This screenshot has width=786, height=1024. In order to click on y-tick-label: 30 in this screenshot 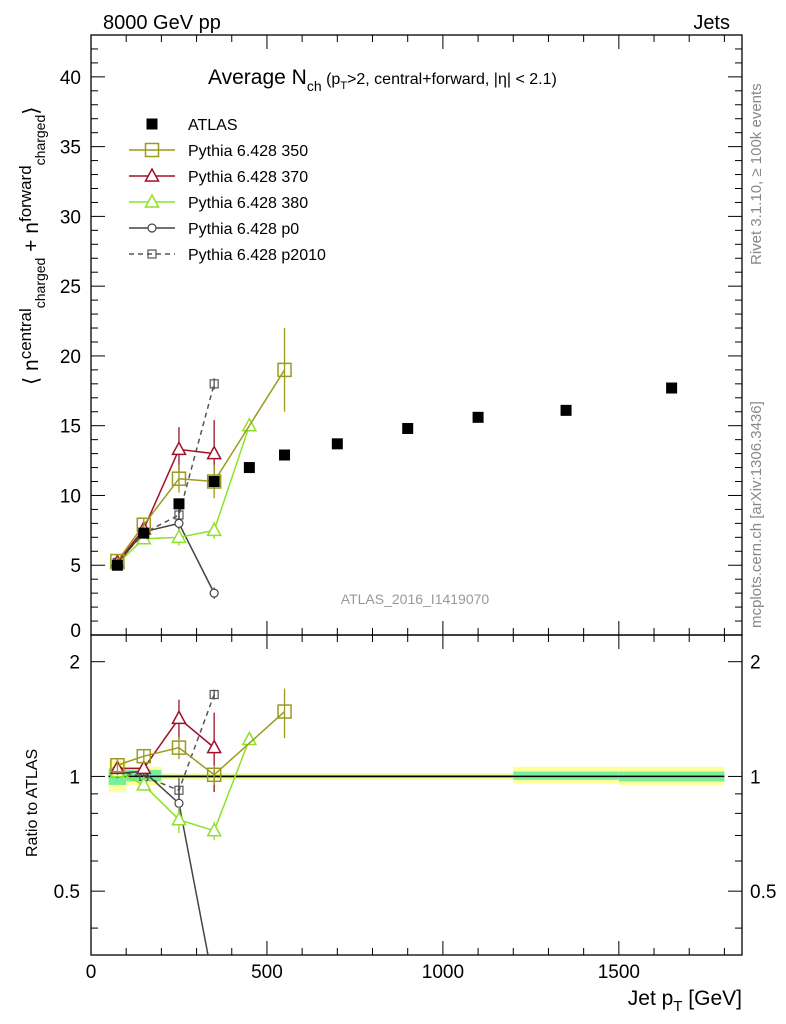, I will do `click(70, 217)`.